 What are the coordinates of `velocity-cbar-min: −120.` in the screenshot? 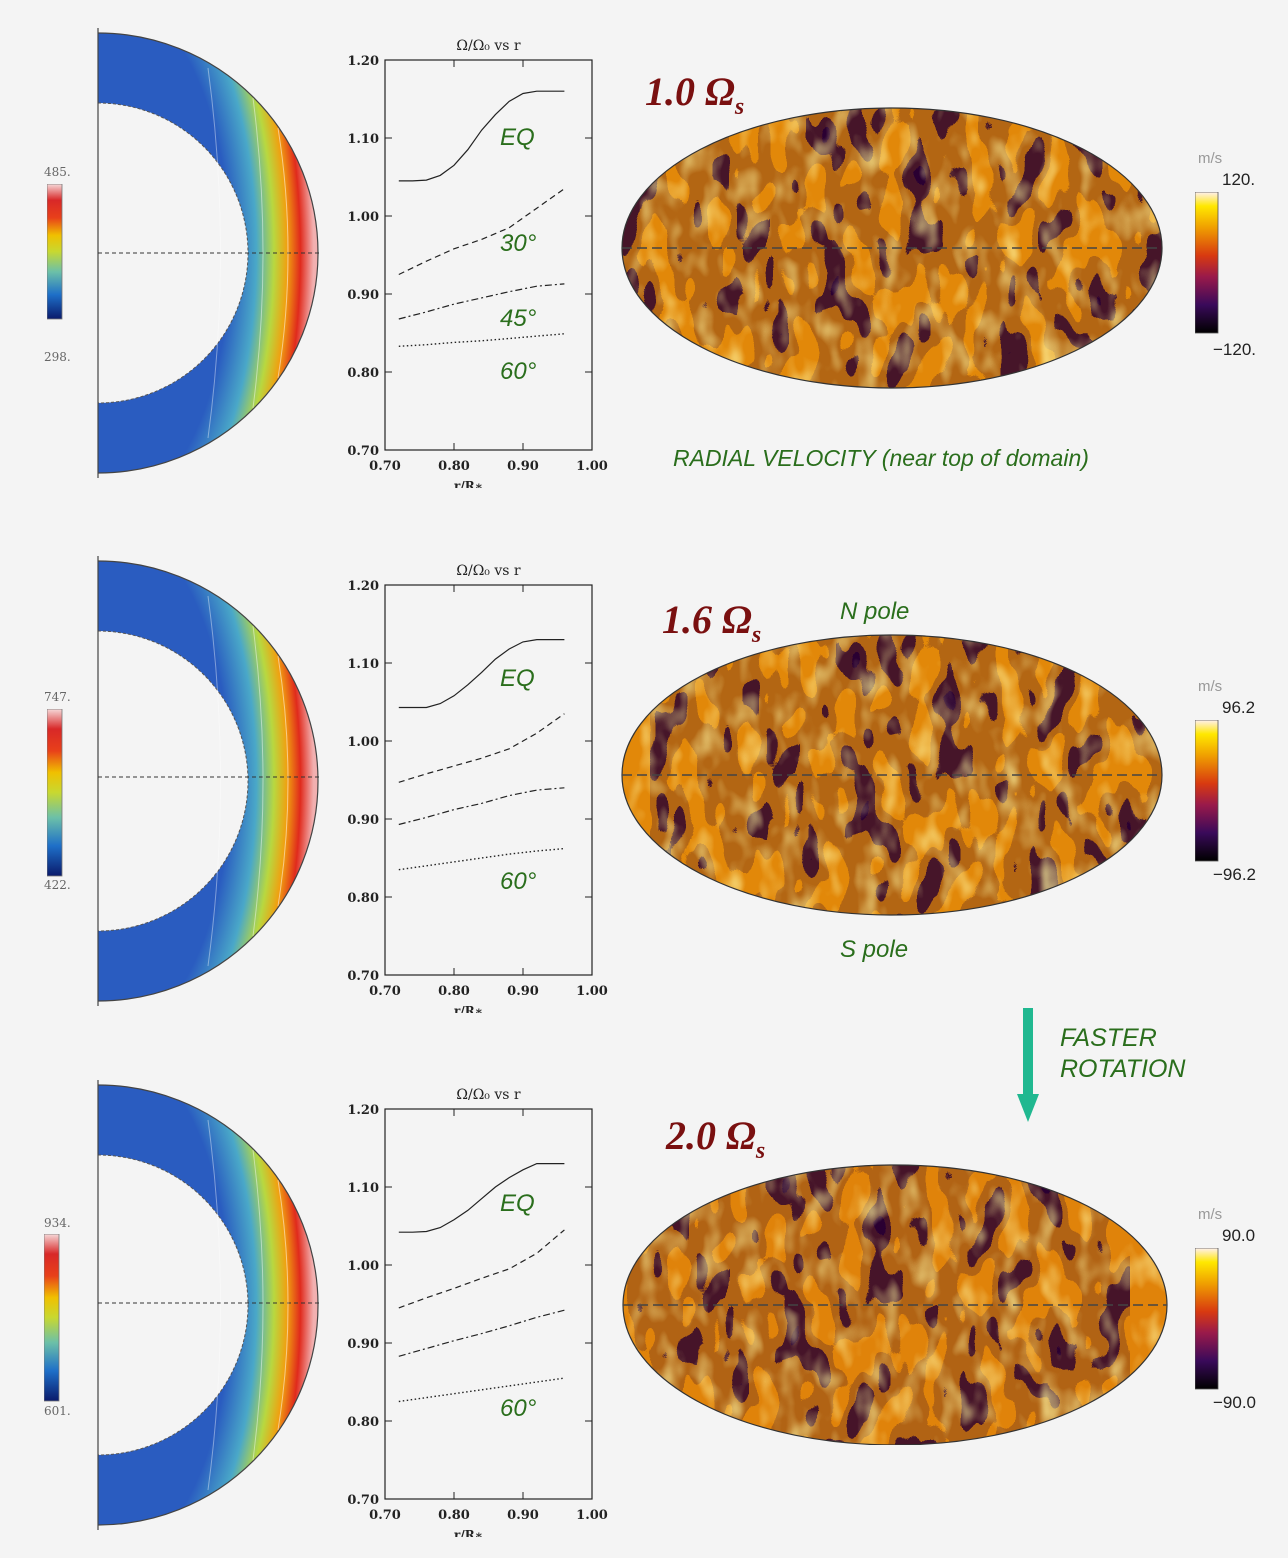 It's located at (1235, 349).